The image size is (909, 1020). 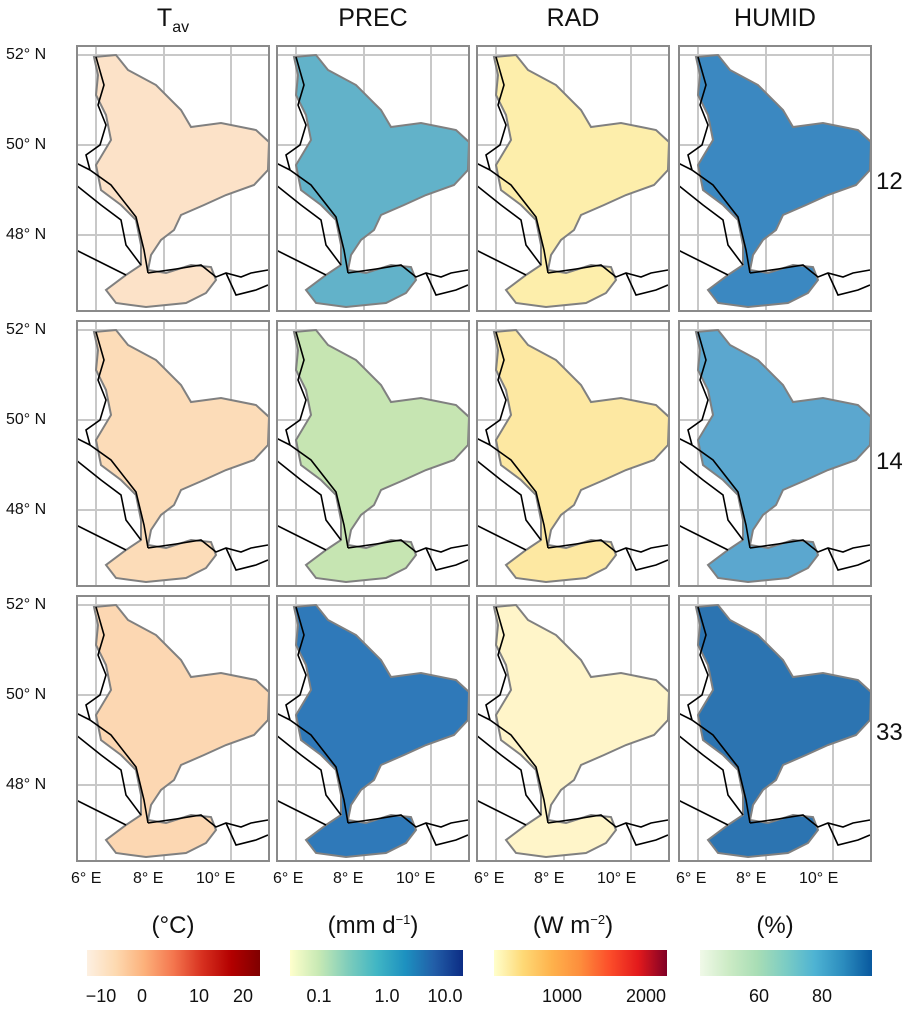 I want to click on column-title-tav: Tav, so click(x=173, y=20).